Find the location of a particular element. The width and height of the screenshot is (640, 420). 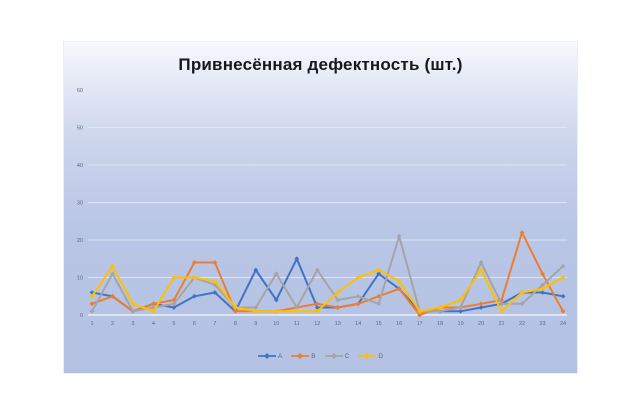

x-axis-tick-label: 5 is located at coordinates (173, 324).